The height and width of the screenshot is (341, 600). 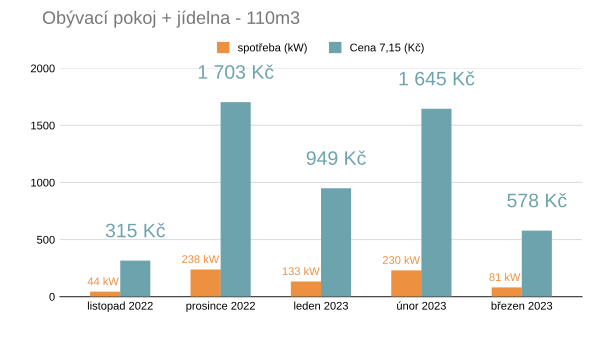 What do you see at coordinates (336, 157) in the screenshot?
I see `data-label: 949 Kč` at bounding box center [336, 157].